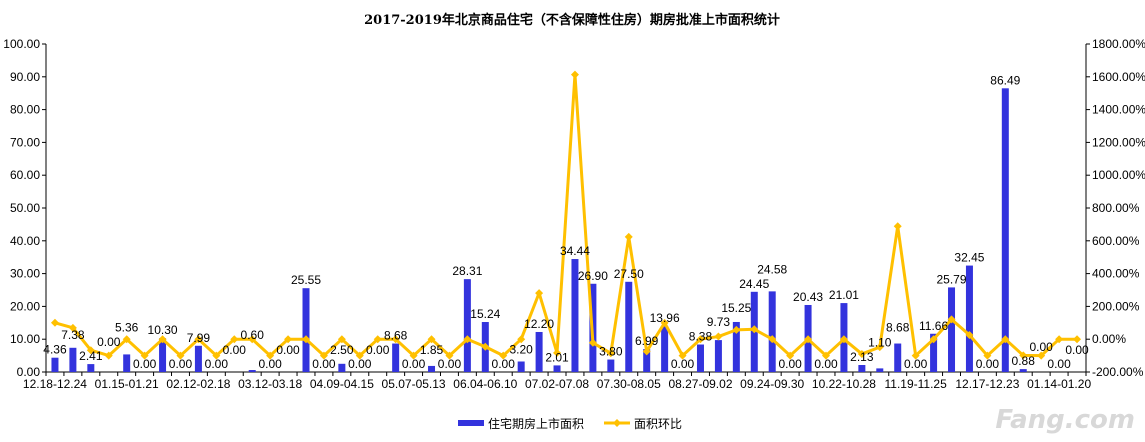 This screenshot has height=442, width=1145. I want to click on bar-data-label: 3.80, so click(611, 352).